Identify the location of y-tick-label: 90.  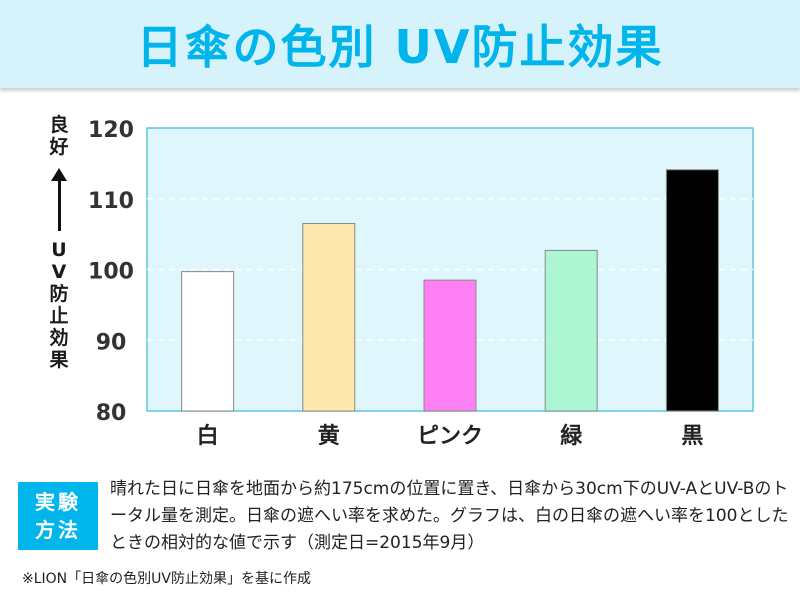
(111, 342).